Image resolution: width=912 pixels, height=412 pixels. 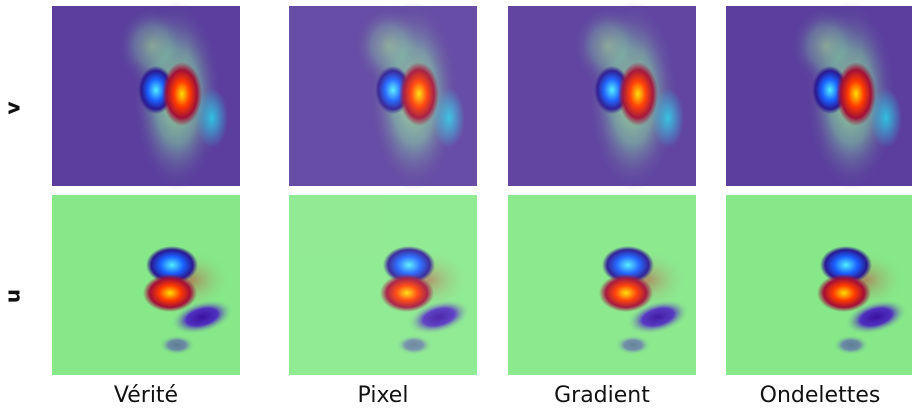 What do you see at coordinates (602, 395) in the screenshot?
I see `column-label: Gradient` at bounding box center [602, 395].